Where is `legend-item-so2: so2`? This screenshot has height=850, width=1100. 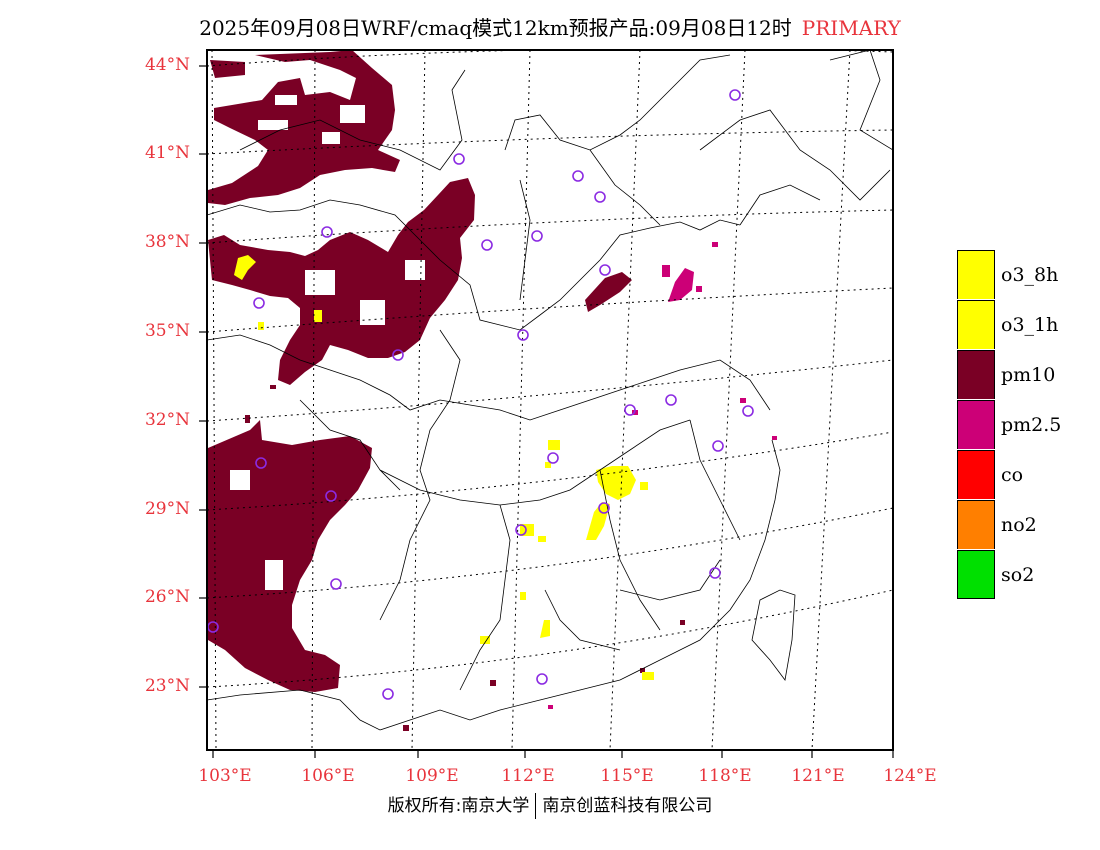
legend-item-so2: so2 is located at coordinates (1027, 575).